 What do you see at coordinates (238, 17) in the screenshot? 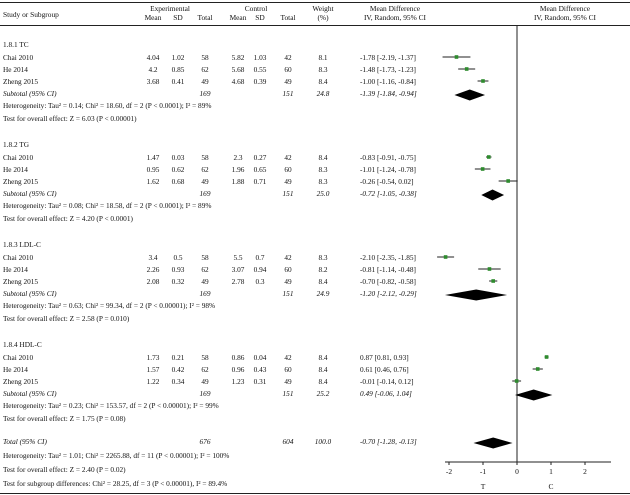
I see `header-ctl-mean: Mean` at bounding box center [238, 17].